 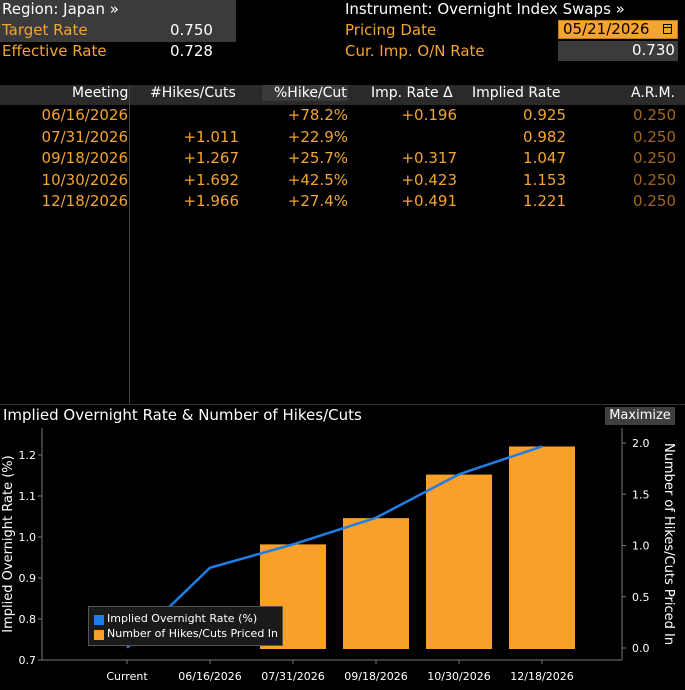 What do you see at coordinates (127, 676) in the screenshot?
I see `x-tick-label: Current` at bounding box center [127, 676].